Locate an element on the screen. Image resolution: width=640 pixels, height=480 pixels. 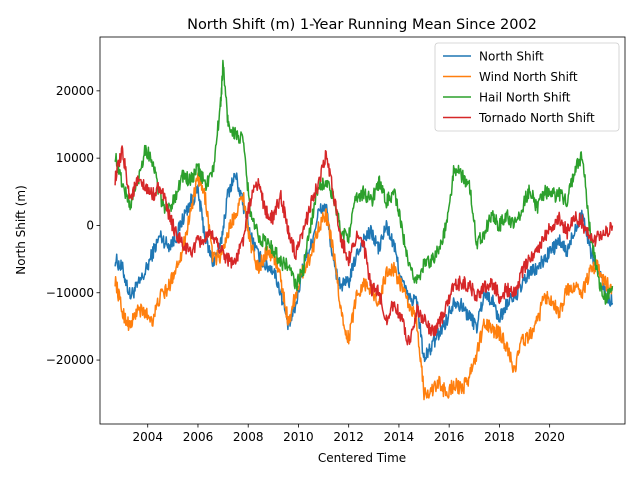
x-axis-label: Centered Time is located at coordinates (362, 458).